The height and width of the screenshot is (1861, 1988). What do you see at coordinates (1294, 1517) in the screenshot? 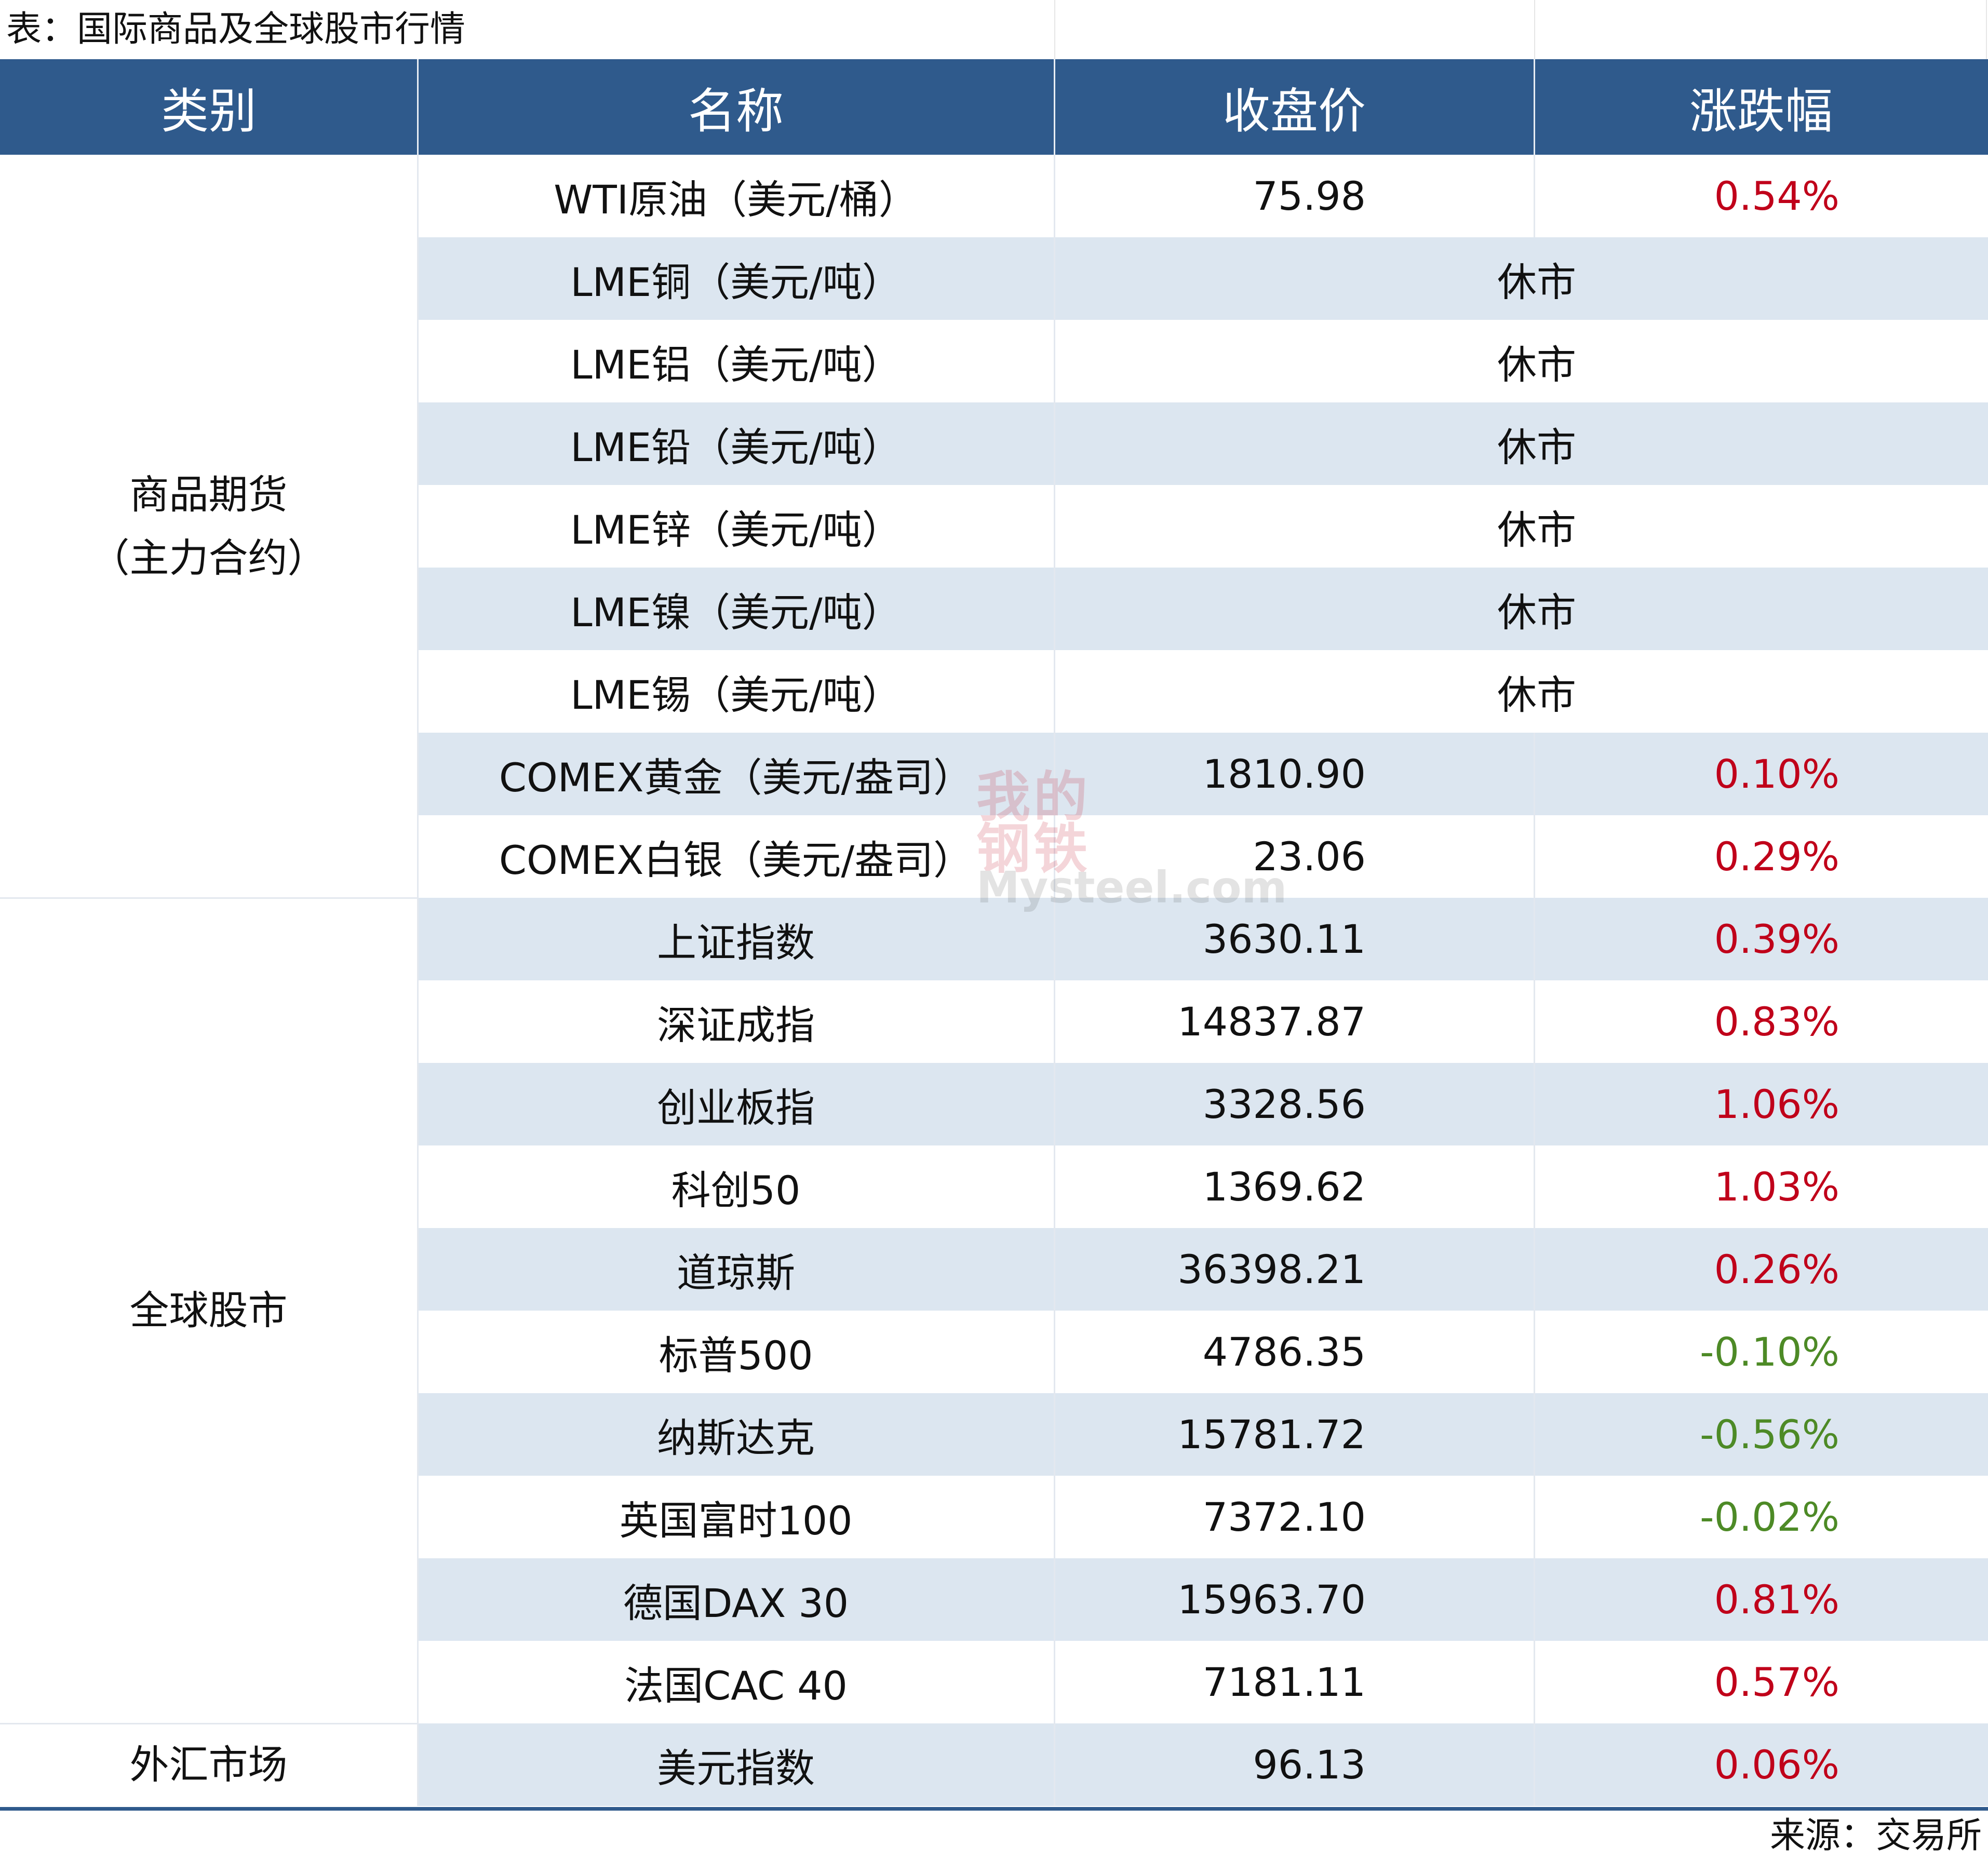
I see `close-price: 7372.10` at bounding box center [1294, 1517].